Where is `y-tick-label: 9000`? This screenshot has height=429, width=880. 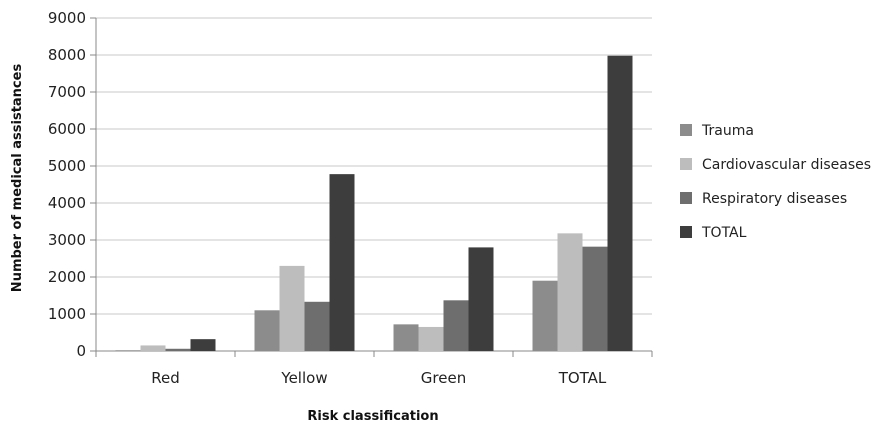
y-tick-label: 9000 is located at coordinates (67, 18).